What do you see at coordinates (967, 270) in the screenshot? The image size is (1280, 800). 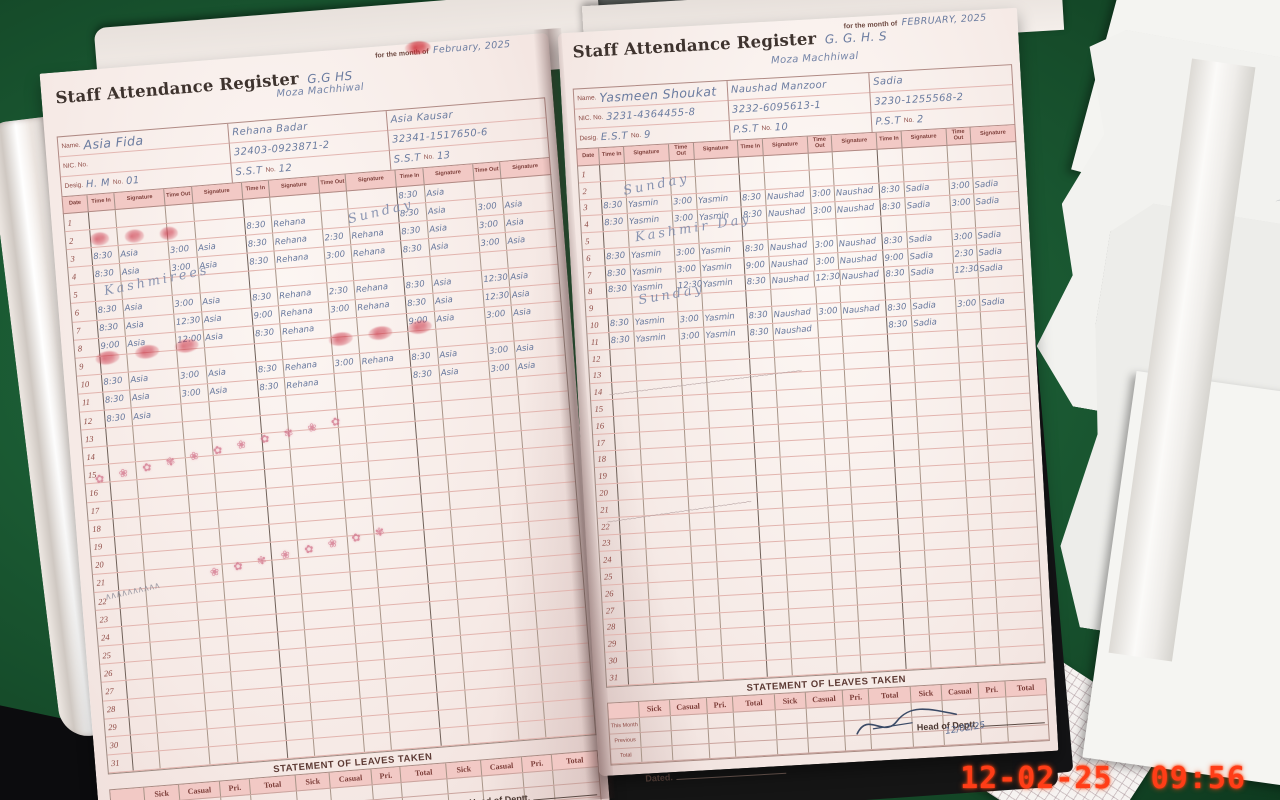 I see `handwritten-entry: 12:30` at bounding box center [967, 270].